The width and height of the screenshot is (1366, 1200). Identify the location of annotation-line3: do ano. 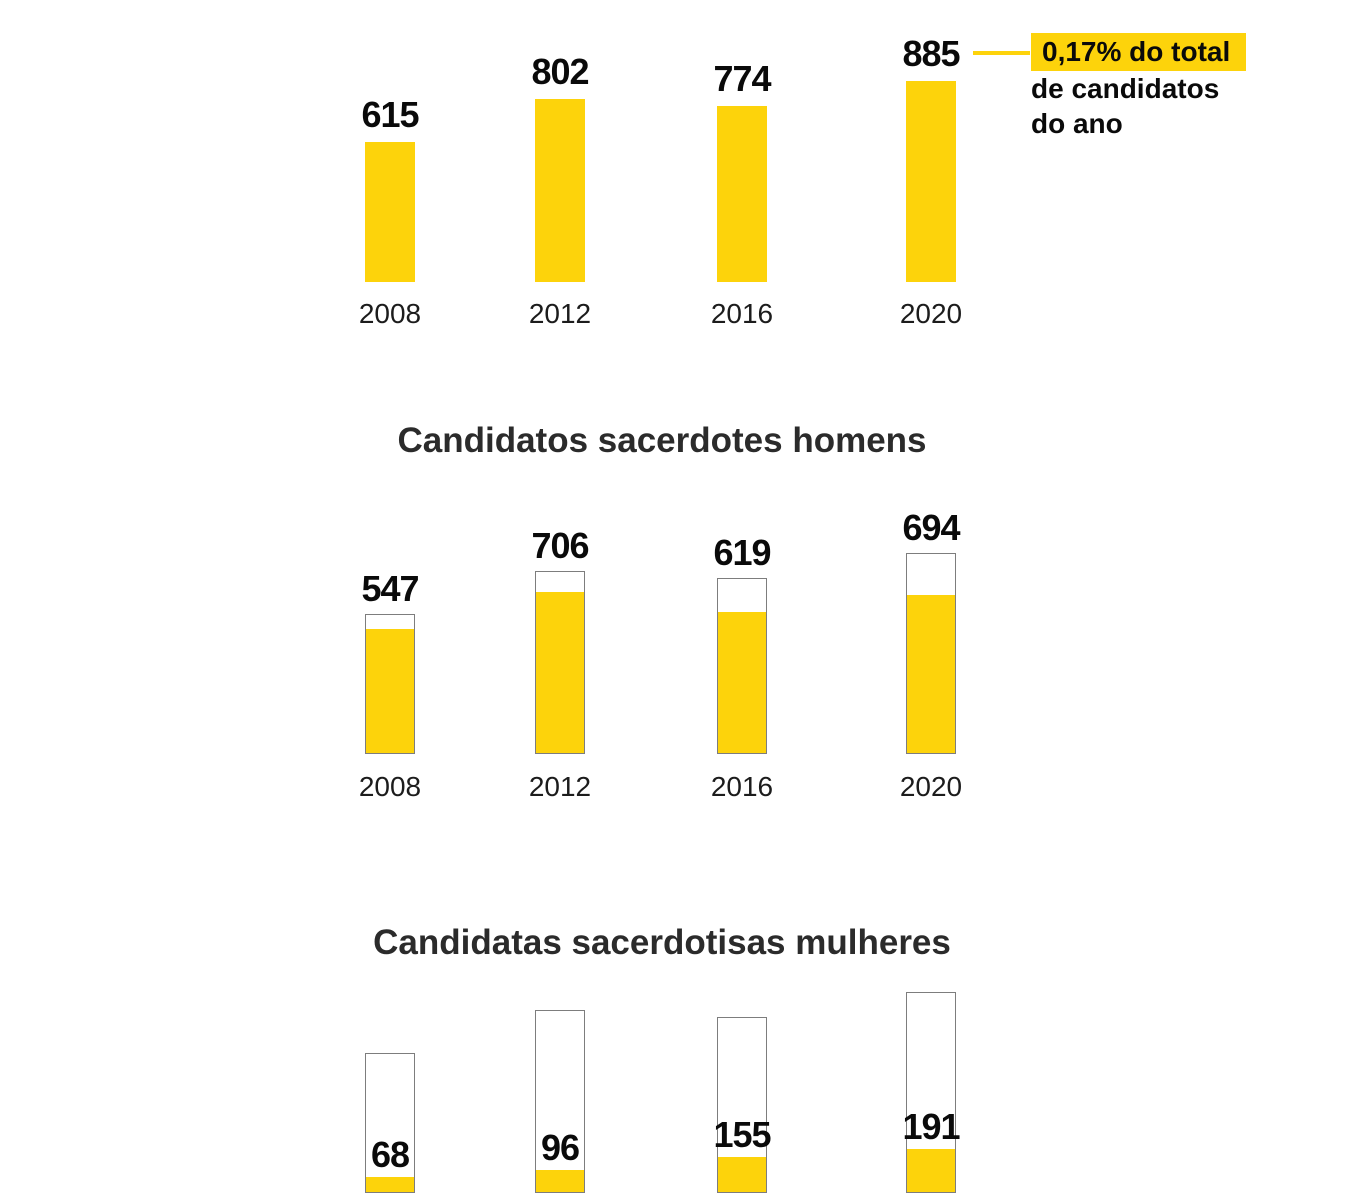
(1077, 123).